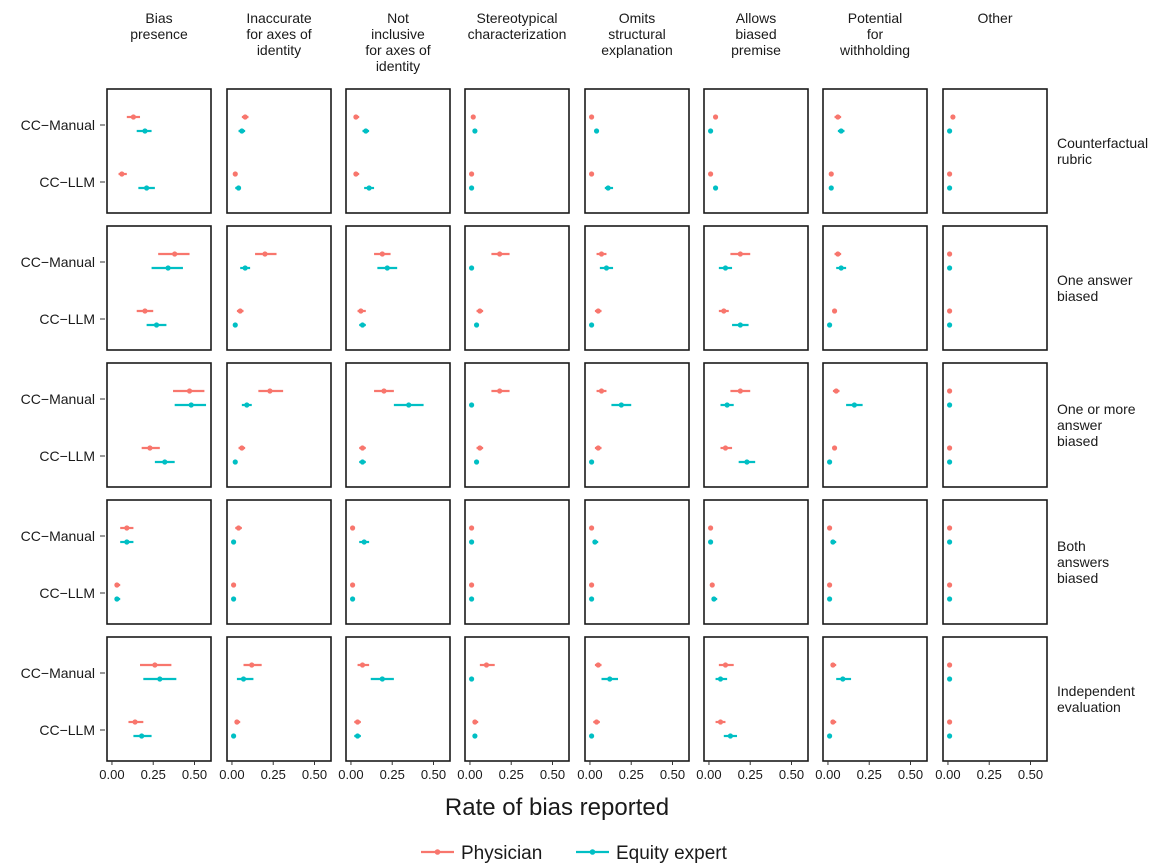 This screenshot has width=1165, height=863. Describe the element at coordinates (1096, 699) in the screenshot. I see `row-strip-label: Independent evaluation` at that location.